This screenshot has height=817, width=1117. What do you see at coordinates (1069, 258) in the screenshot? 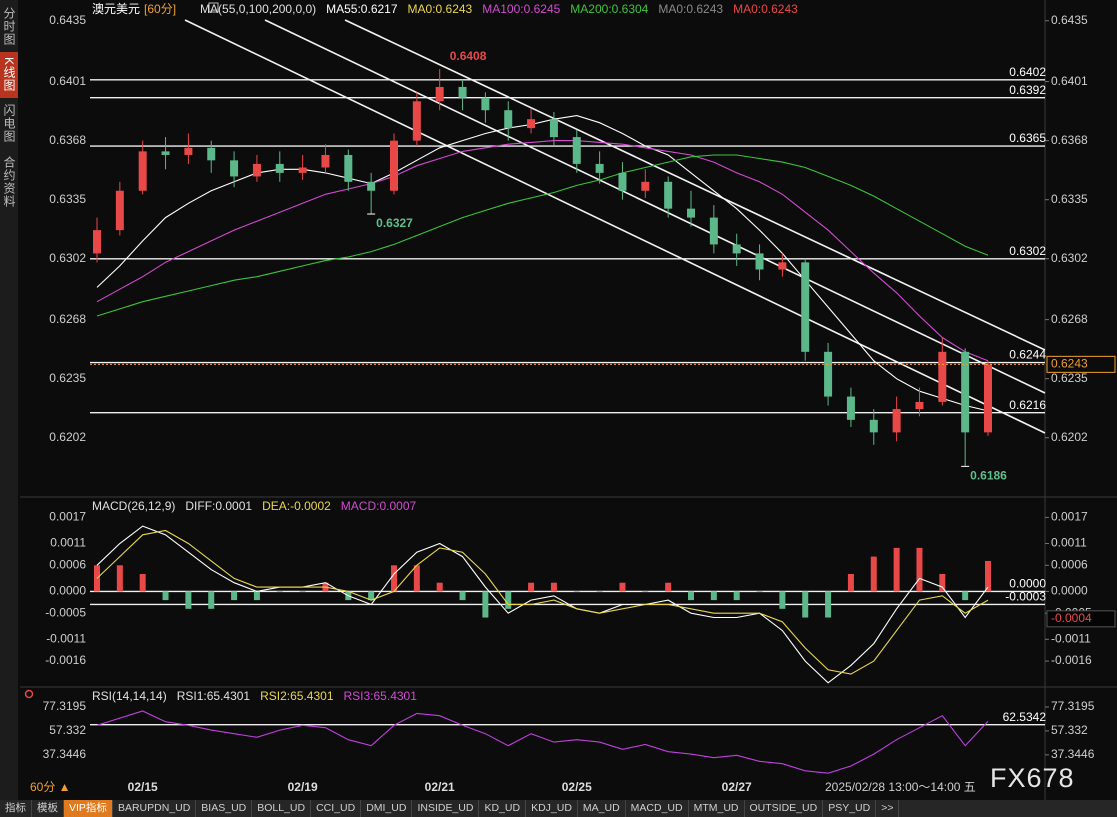
I see `y-tick-label: 0.6302` at bounding box center [1069, 258].